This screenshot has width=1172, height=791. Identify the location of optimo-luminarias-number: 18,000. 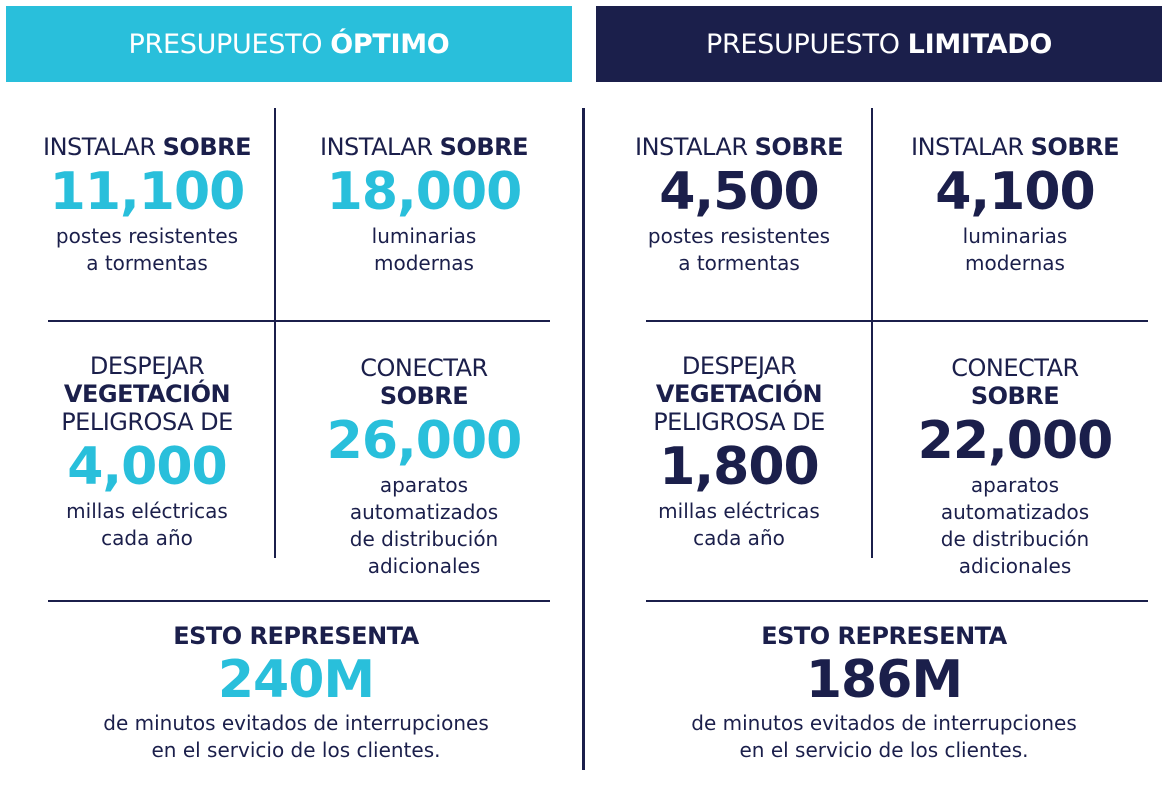
(424, 192).